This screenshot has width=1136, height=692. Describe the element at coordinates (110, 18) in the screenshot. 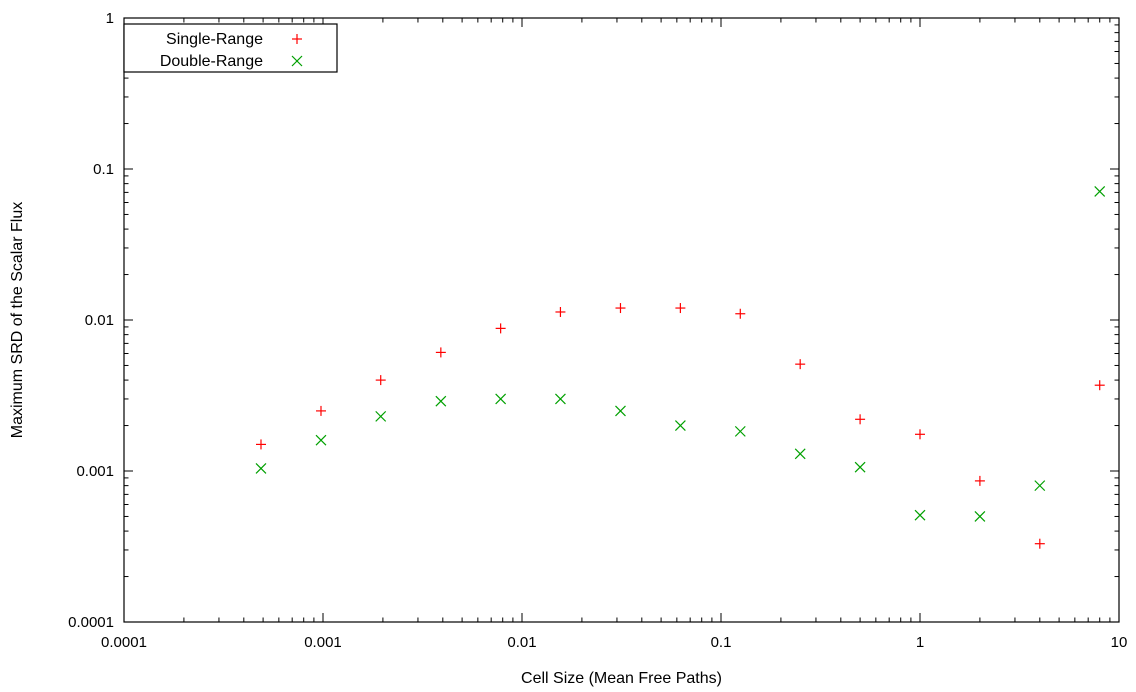

I see `y-tick-label: 1` at that location.